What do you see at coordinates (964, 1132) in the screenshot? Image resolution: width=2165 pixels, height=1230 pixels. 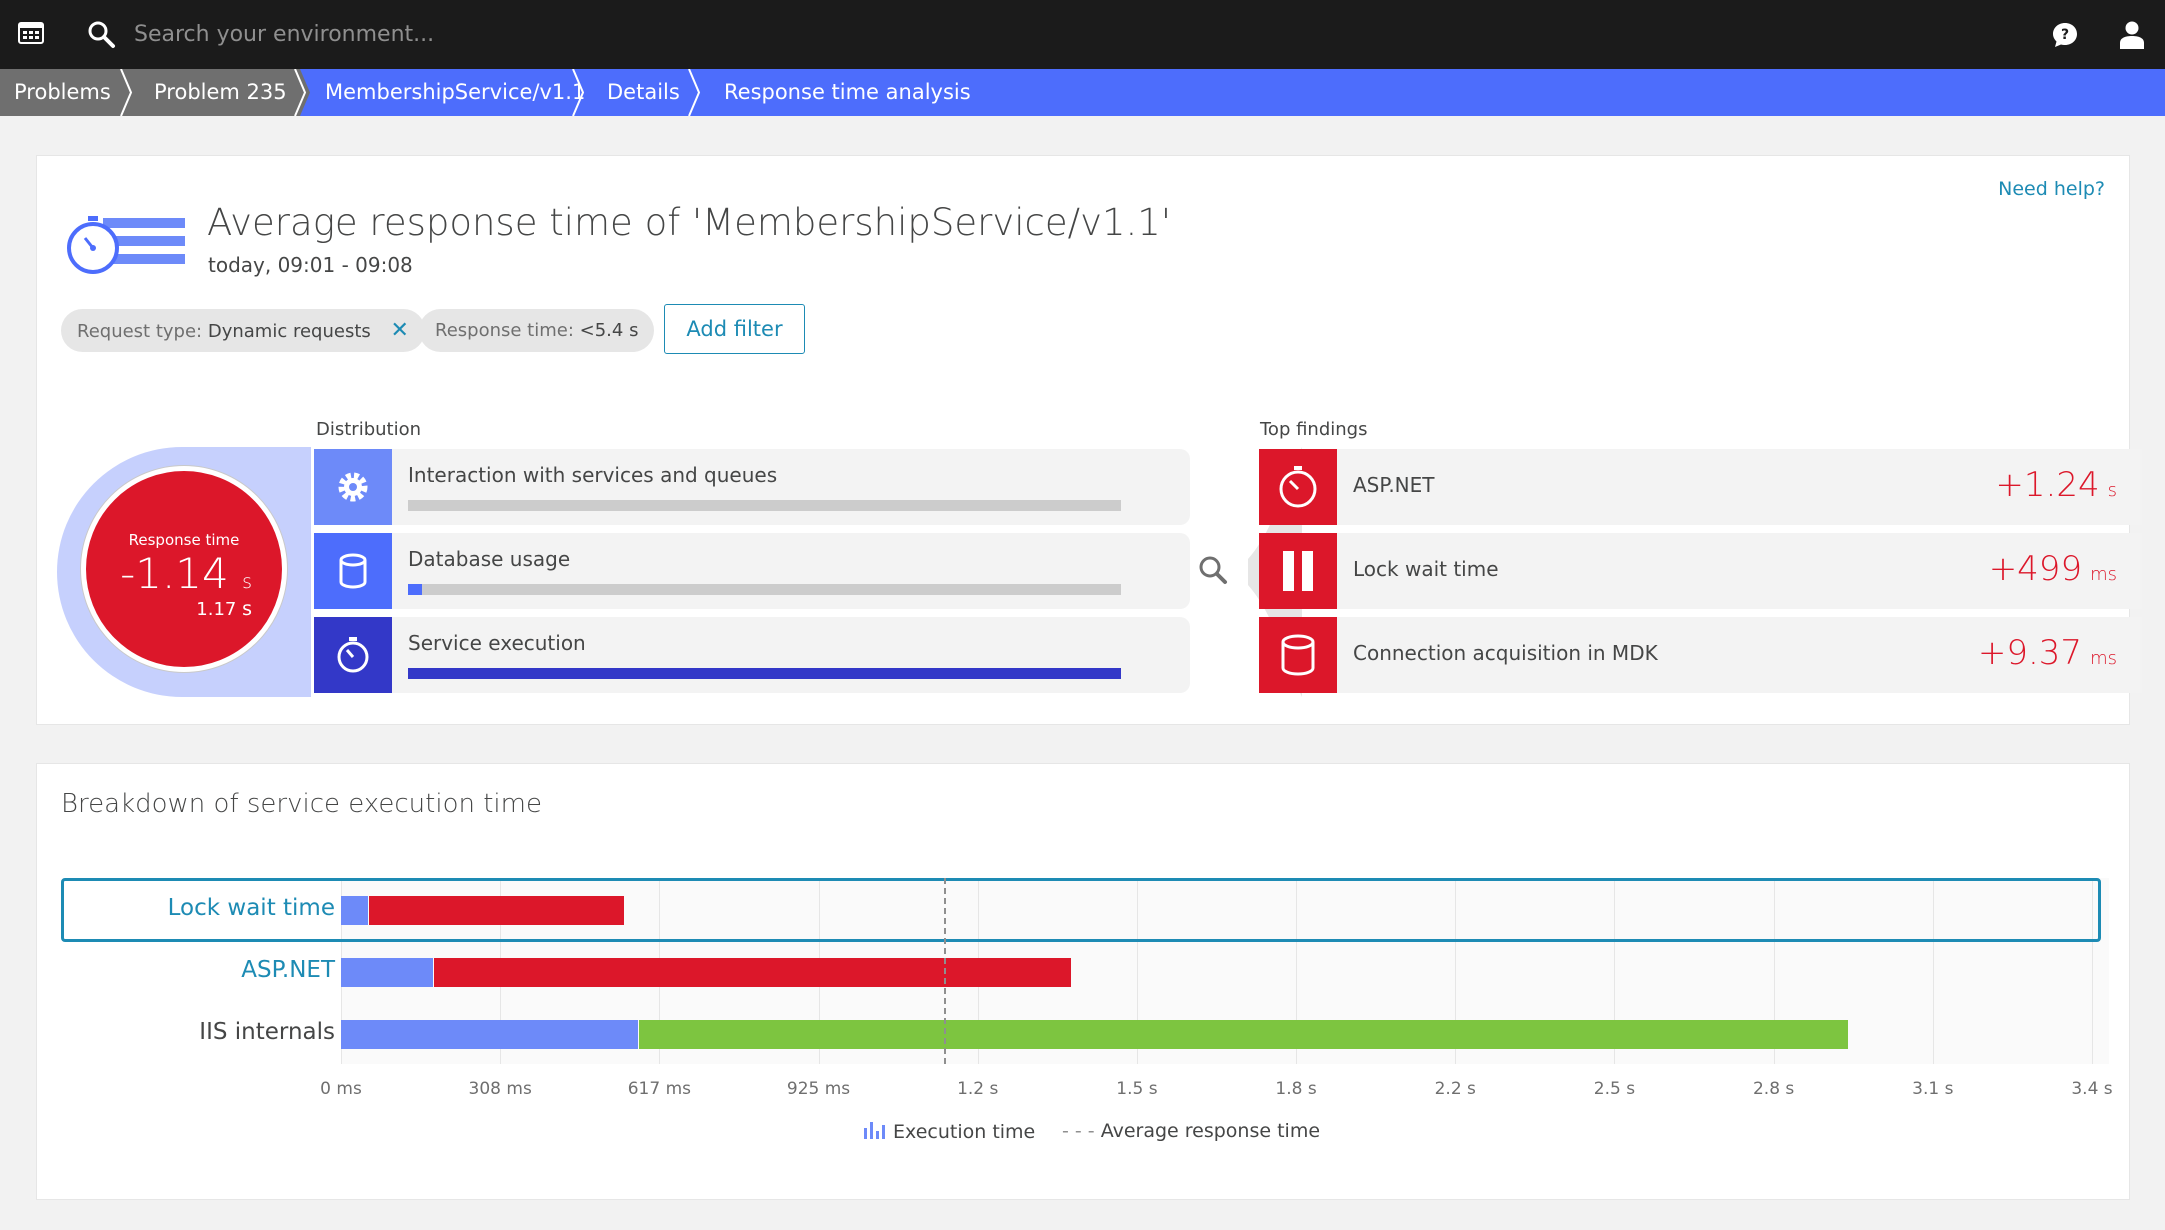 I see `legend-label: Execution time` at bounding box center [964, 1132].